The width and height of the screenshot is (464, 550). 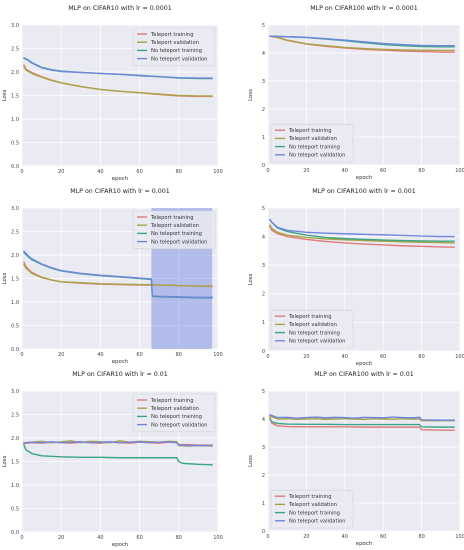 I want to click on chart-title: MLP on CIFAR100 with lr = 0.0001, so click(x=364, y=8).